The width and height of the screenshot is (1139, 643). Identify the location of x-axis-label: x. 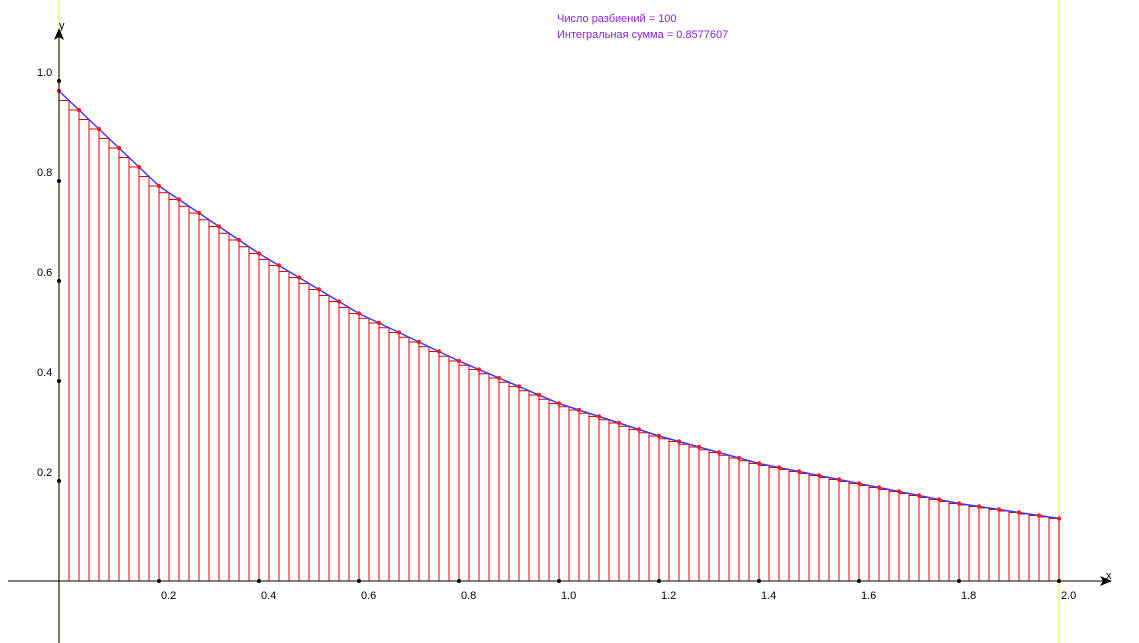
(1109, 576).